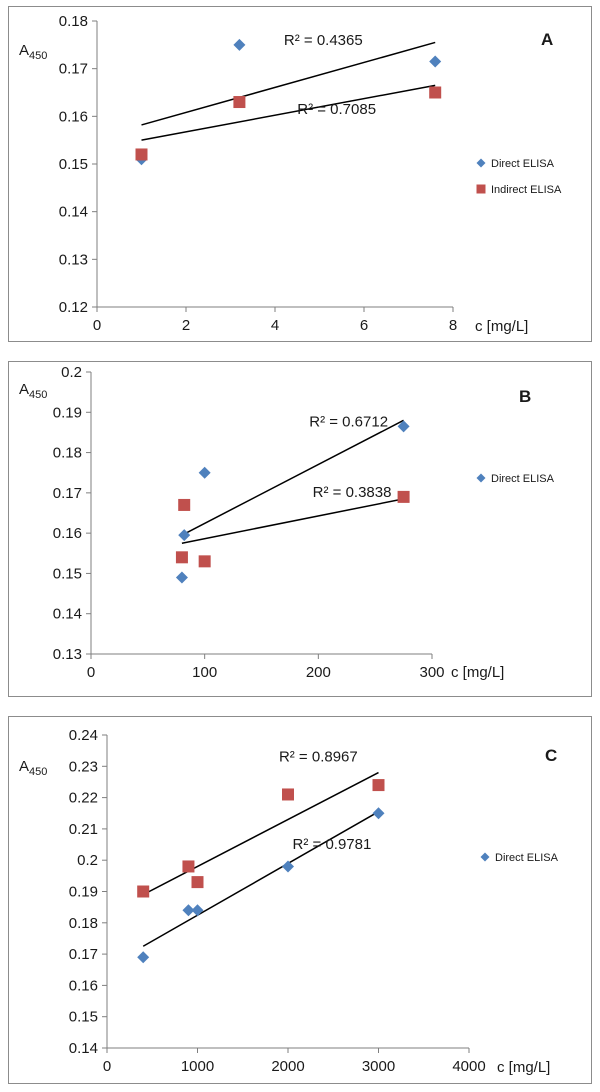  What do you see at coordinates (73, 259) in the screenshot?
I see `chart-a-ytick-label: 0.13` at bounding box center [73, 259].